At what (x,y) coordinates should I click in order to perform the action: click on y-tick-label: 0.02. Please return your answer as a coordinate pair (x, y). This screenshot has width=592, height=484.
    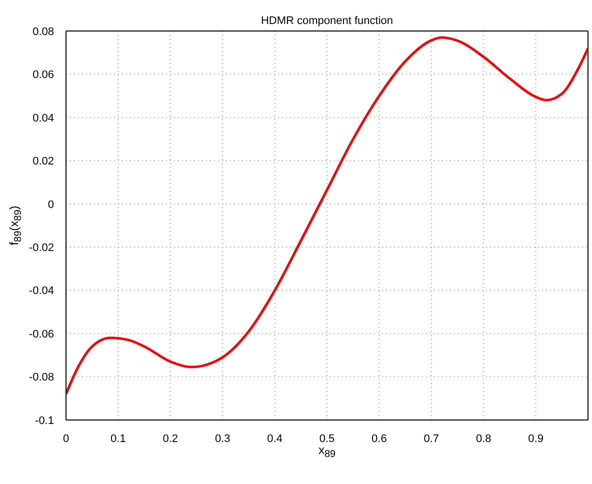
    Looking at the image, I should click on (43, 162).